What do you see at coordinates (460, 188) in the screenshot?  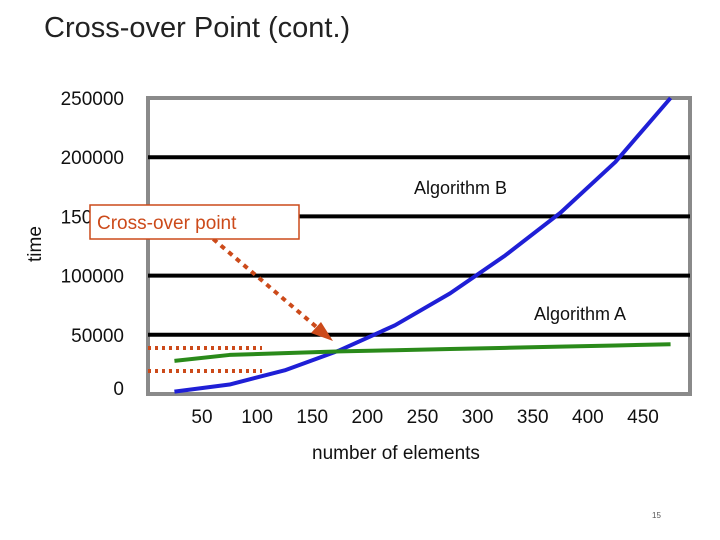 I see `label-algorithm-b: Algorithm B` at bounding box center [460, 188].